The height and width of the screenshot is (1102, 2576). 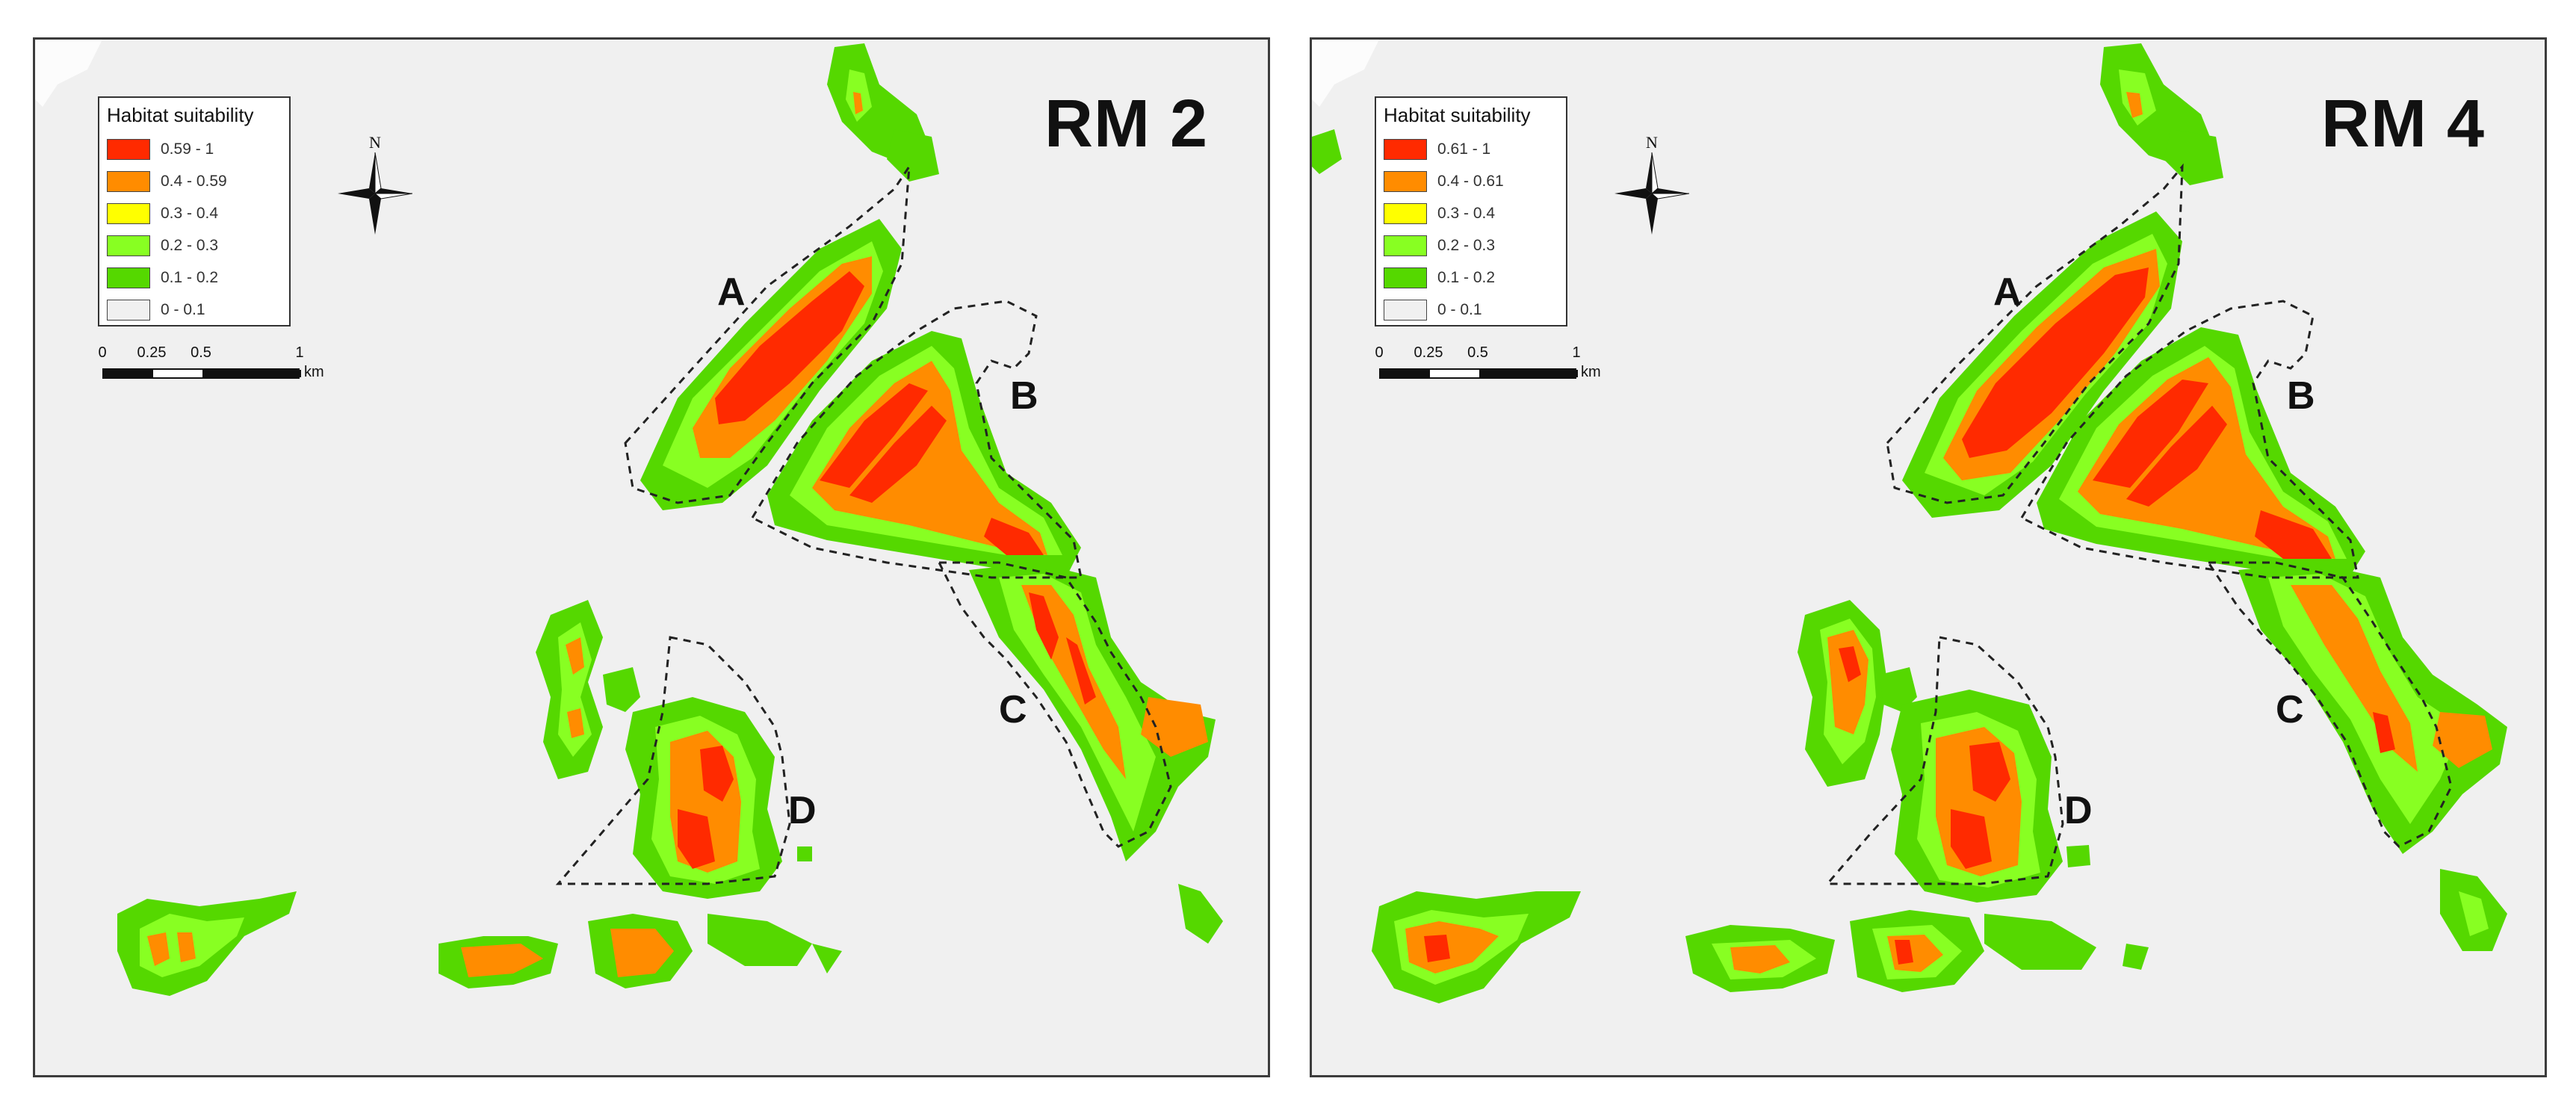 What do you see at coordinates (187, 149) in the screenshot?
I see `legend-label: 0.59 - 1` at bounding box center [187, 149].